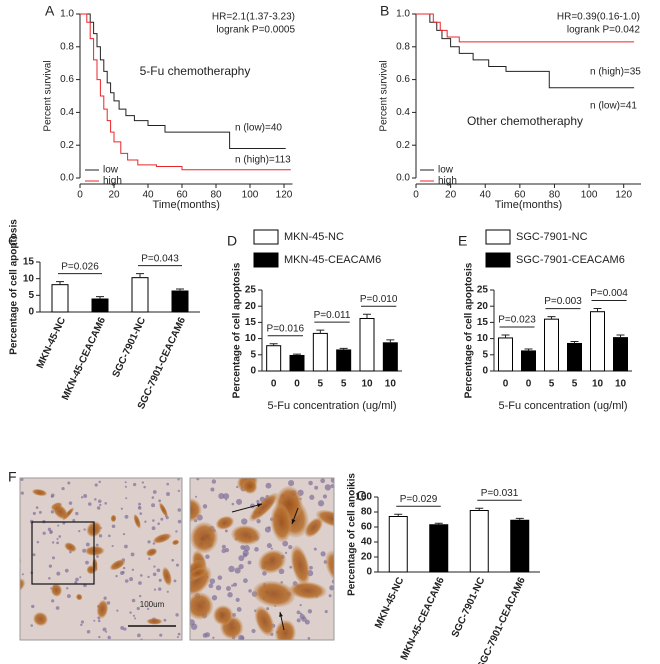 The image size is (660, 664). What do you see at coordinates (528, 205) in the screenshot?
I see `x-axis-label: Time(months)` at bounding box center [528, 205].